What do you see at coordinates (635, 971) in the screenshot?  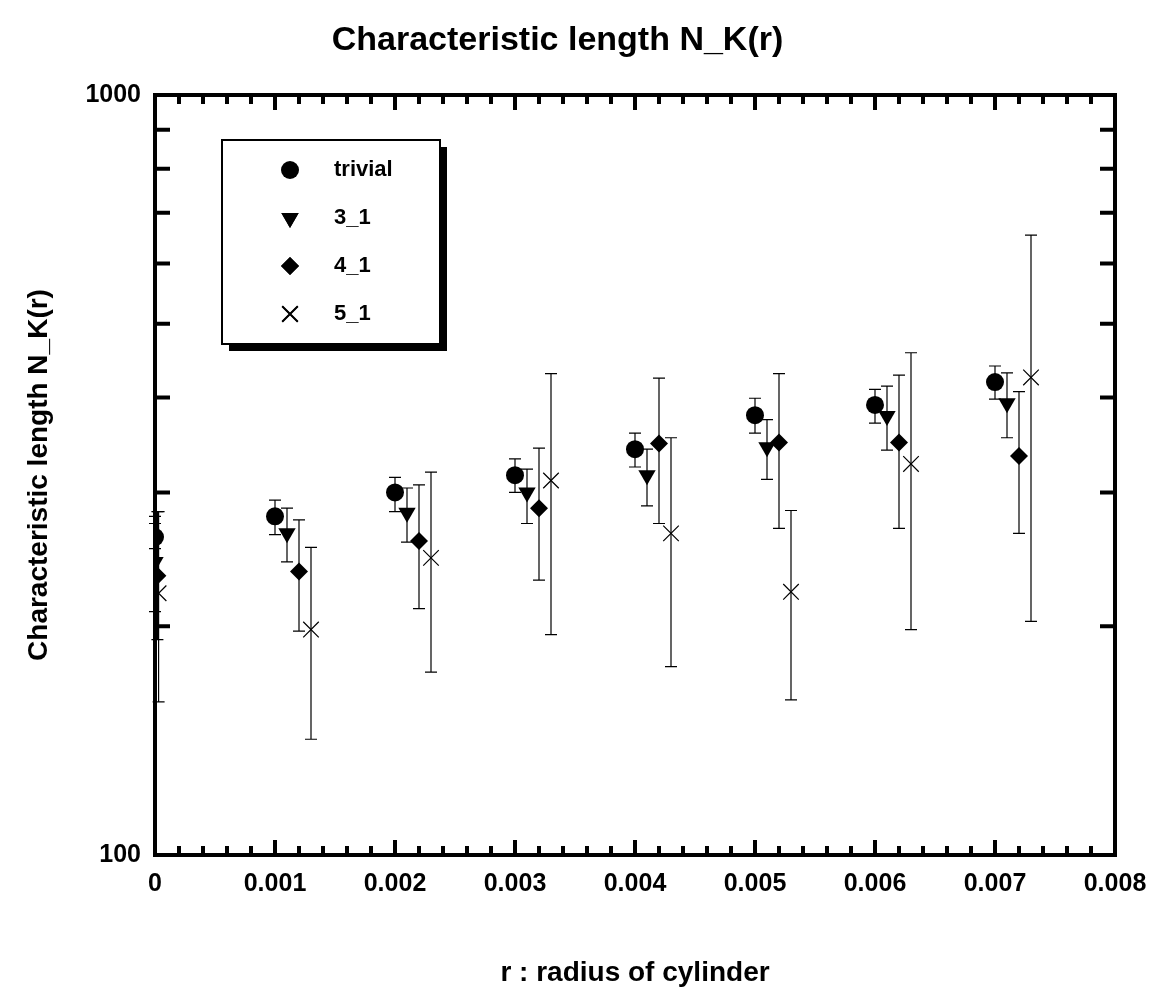 I see `x-axis-title: r : radius of cylinder` at bounding box center [635, 971].